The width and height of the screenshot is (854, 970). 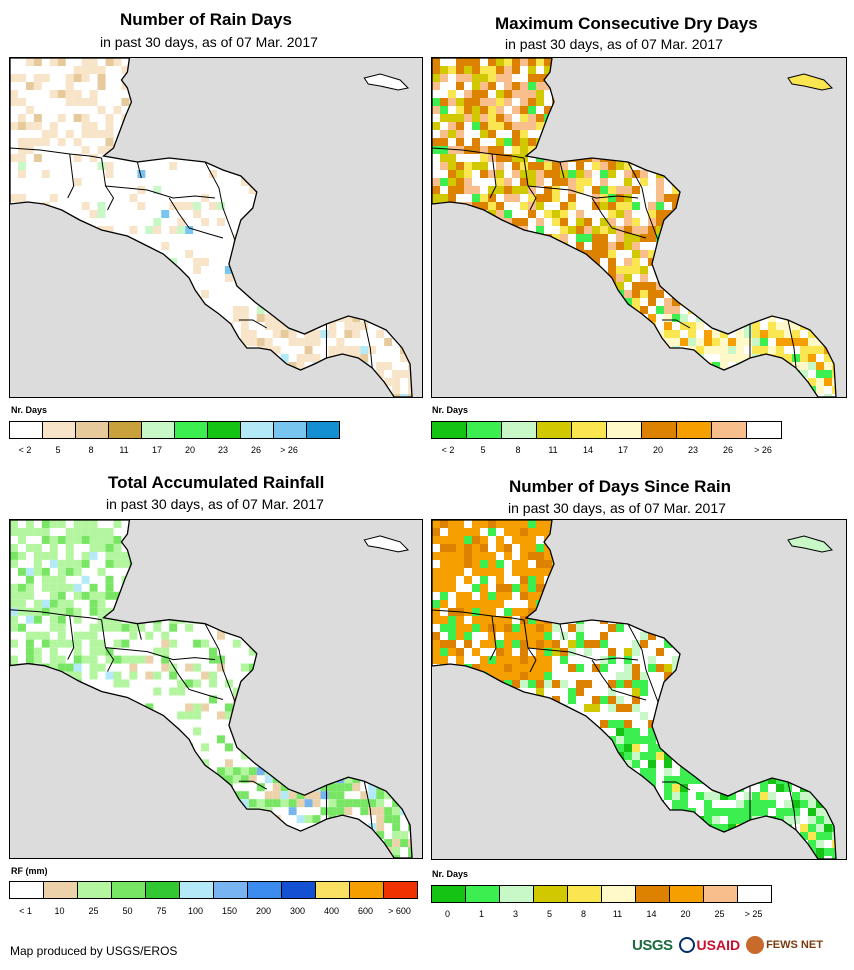 I want to click on partner-logos: USGS USAID FEWS NET, so click(x=727, y=945).